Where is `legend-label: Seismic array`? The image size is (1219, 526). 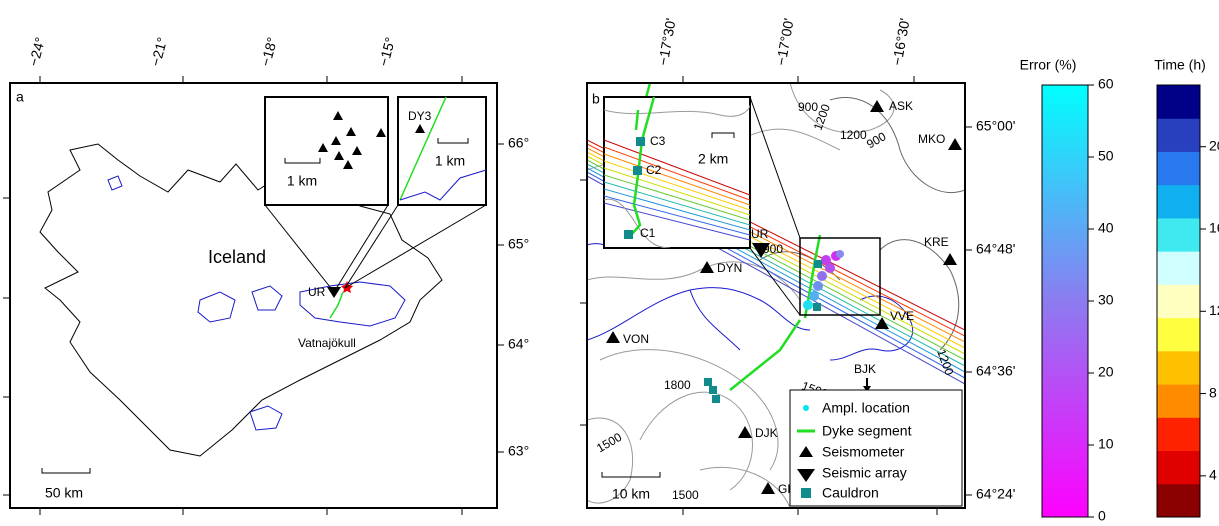 legend-label: Seismic array is located at coordinates (864, 473).